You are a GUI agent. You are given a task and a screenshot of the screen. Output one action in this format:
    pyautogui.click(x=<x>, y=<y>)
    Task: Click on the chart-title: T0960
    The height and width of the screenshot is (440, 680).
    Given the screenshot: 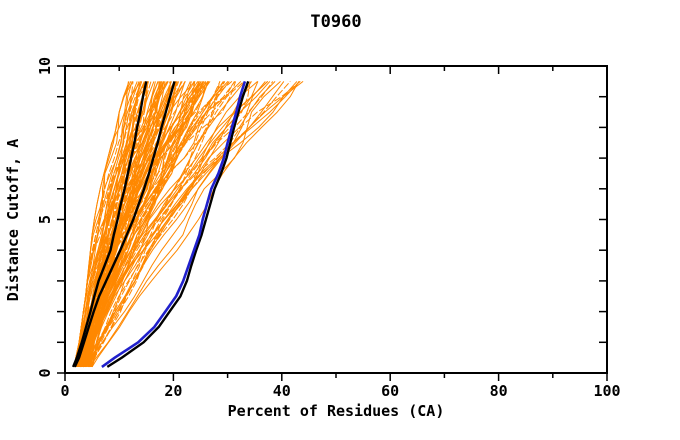 What is the action you would take?
    pyautogui.click(x=335, y=22)
    